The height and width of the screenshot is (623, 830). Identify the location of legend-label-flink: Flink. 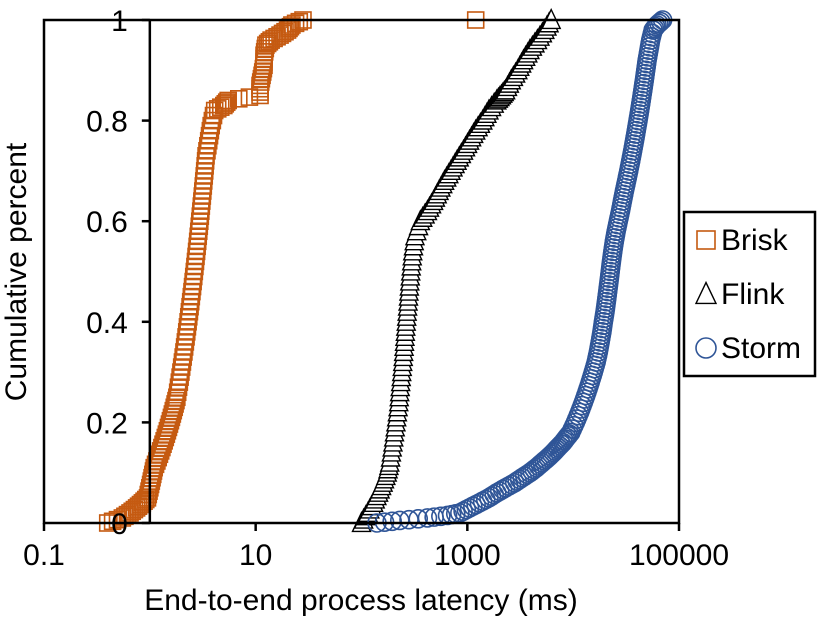
(753, 294).